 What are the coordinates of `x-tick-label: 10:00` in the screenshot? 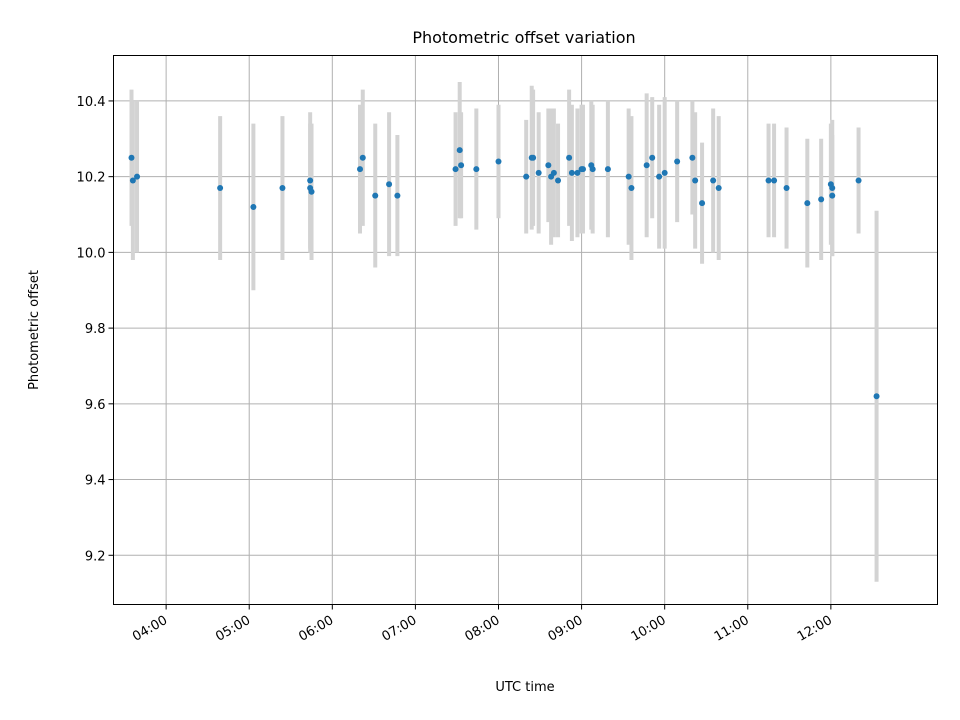 It's located at (649, 629).